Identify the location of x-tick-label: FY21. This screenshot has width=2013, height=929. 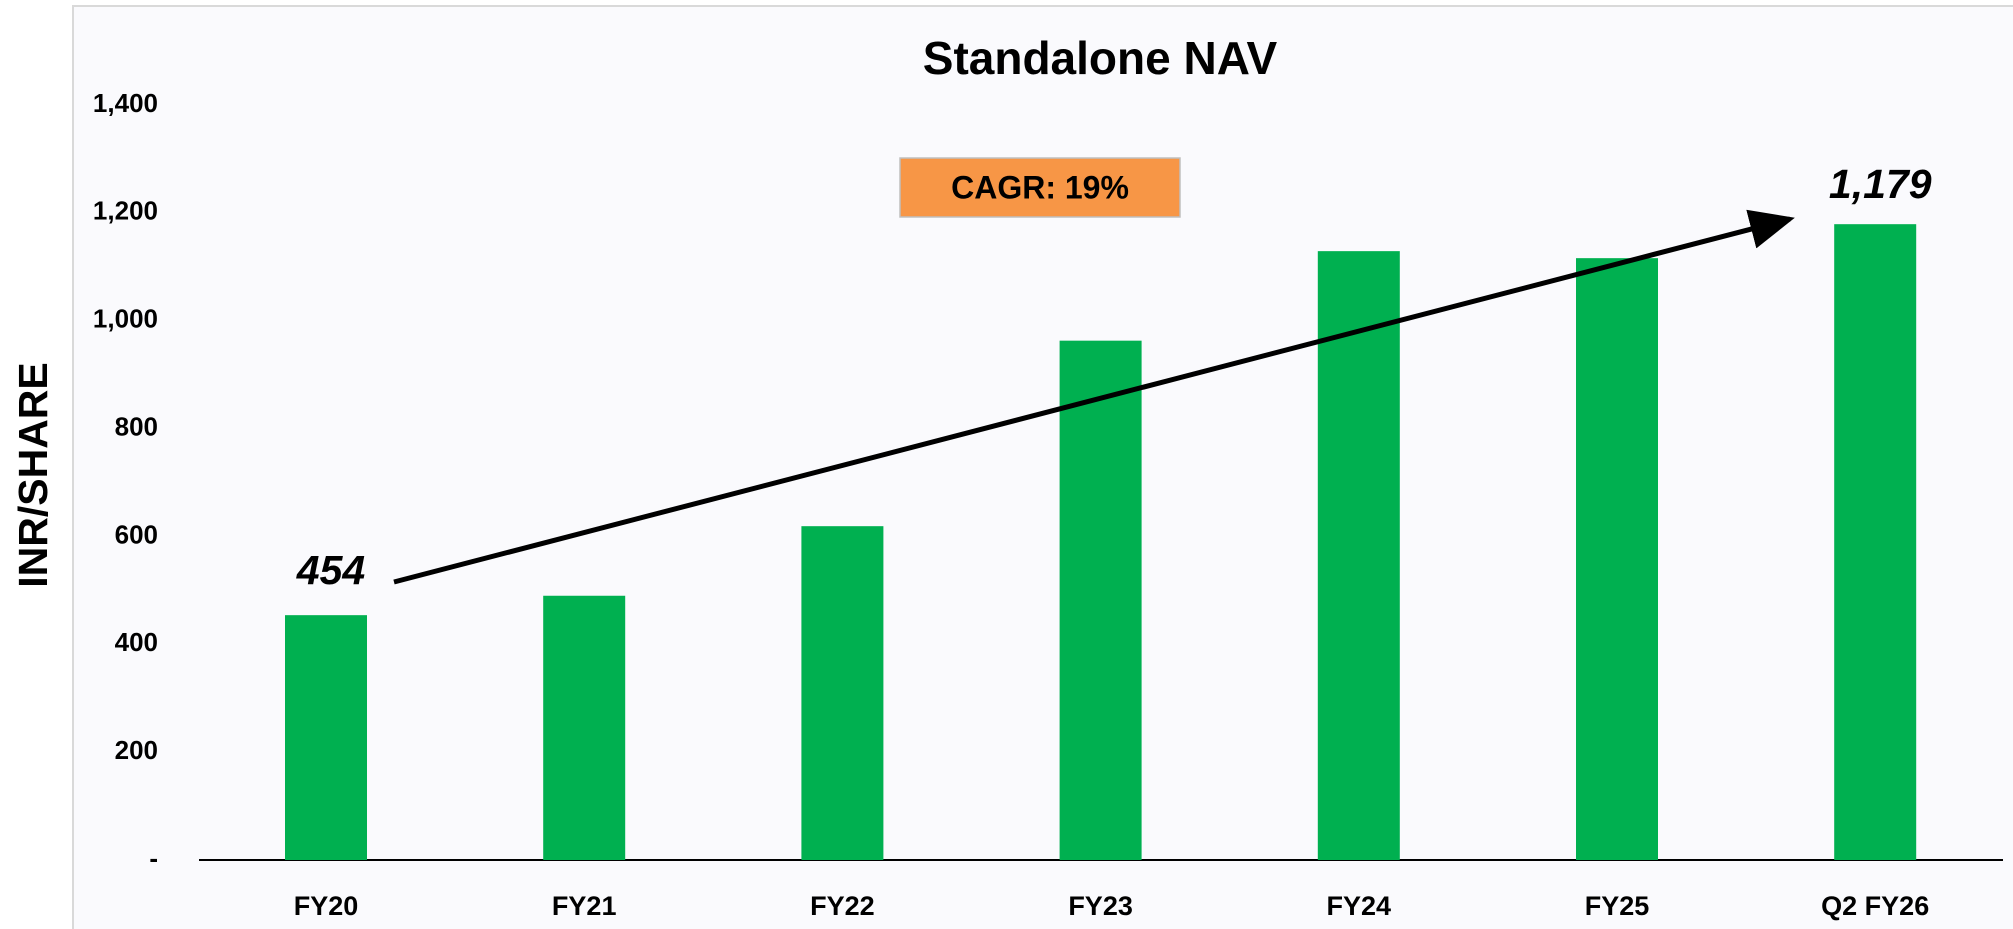
(584, 906).